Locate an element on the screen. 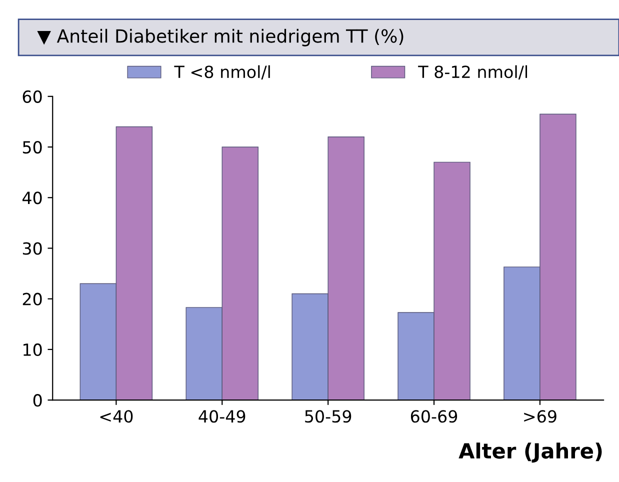  y-tick-label: 30 is located at coordinates (32, 248).